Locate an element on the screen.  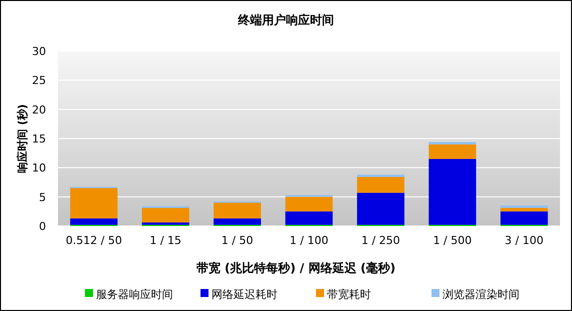
y-tick-label: 20 is located at coordinates (39, 109).